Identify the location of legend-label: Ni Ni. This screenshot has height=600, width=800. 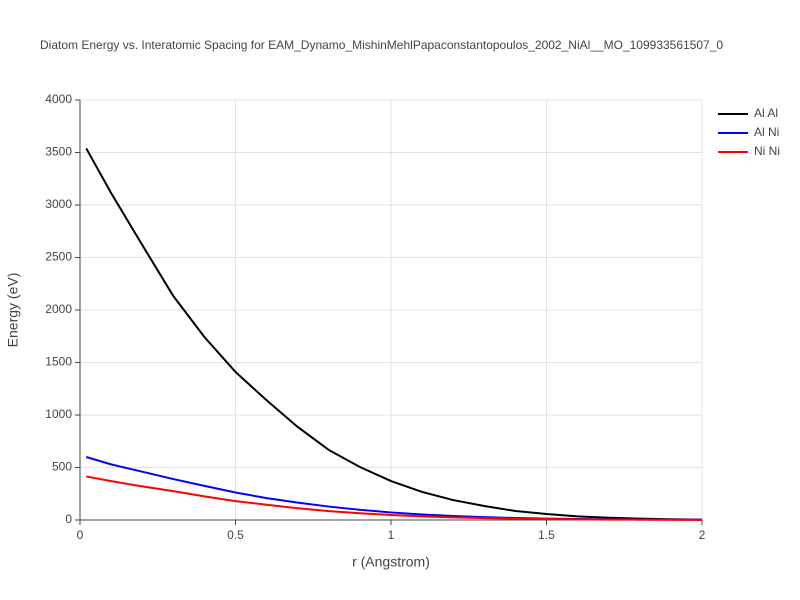
(767, 151).